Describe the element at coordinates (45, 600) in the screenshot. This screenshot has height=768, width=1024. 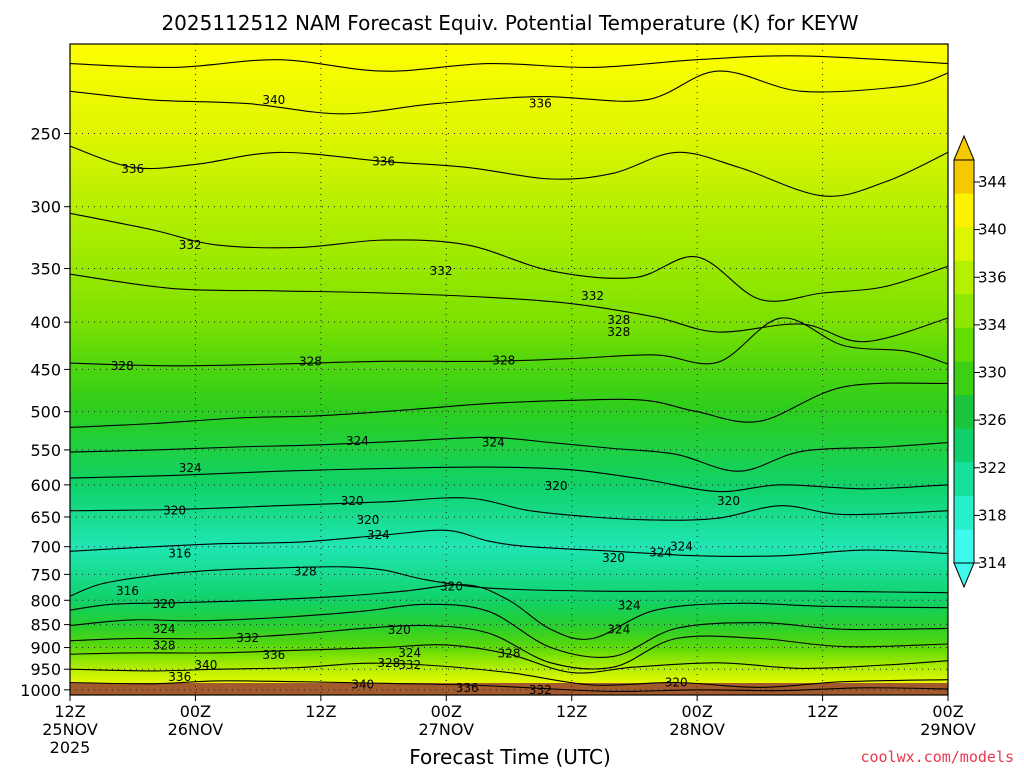
I see `y-tick-label: 800` at that location.